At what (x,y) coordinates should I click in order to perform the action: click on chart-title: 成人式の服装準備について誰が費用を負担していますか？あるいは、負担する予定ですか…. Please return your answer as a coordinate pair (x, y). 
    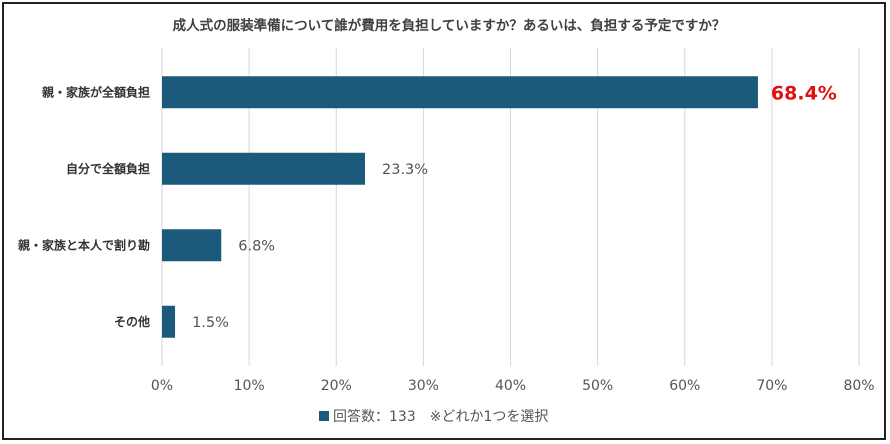
    Looking at the image, I should click on (449, 25).